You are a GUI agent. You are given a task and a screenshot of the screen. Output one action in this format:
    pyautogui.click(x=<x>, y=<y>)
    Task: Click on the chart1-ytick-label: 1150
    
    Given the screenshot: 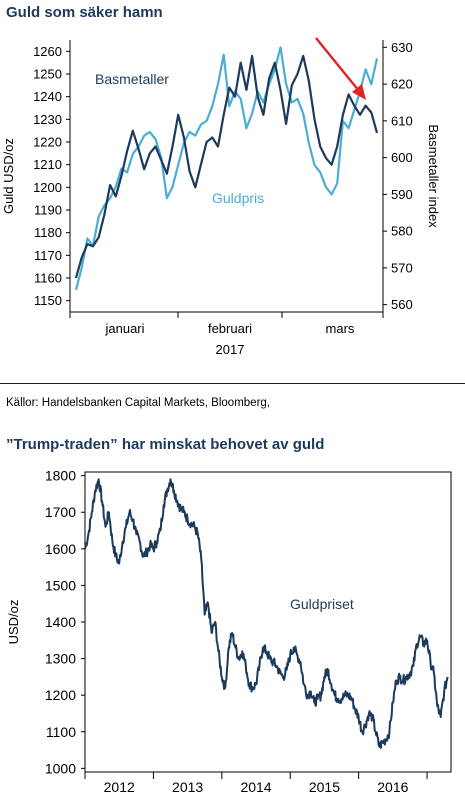 What is the action you would take?
    pyautogui.click(x=48, y=300)
    